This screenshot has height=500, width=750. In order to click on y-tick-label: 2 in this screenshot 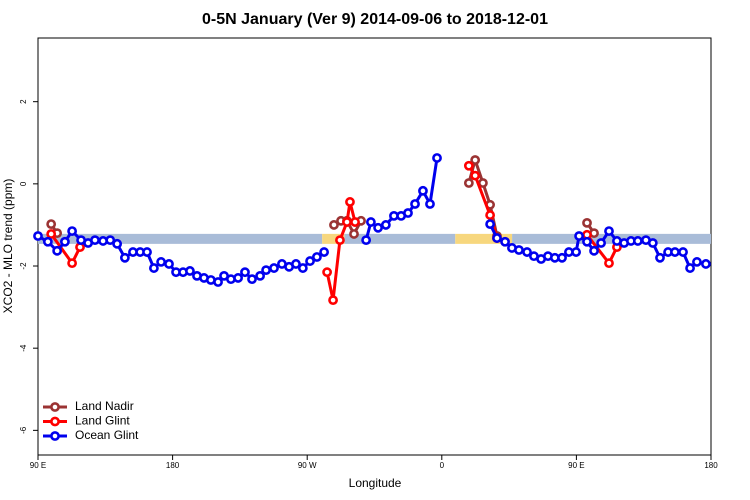, I will do `click(23, 101)`.